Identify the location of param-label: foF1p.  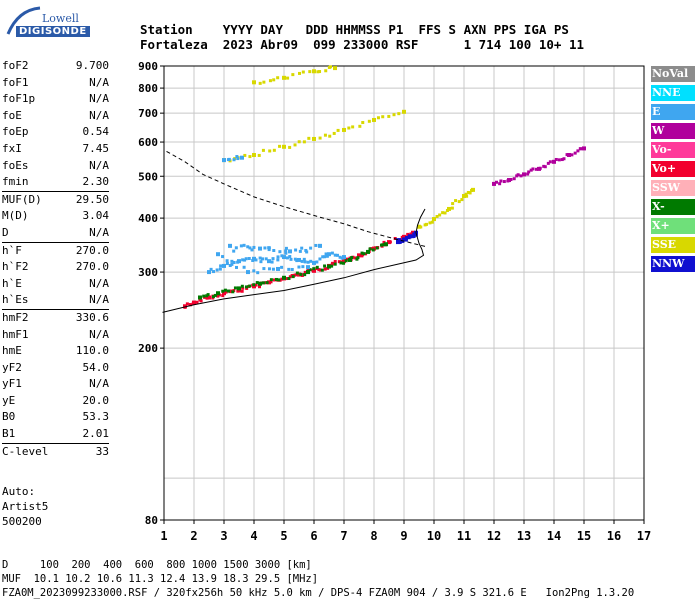
(19, 99).